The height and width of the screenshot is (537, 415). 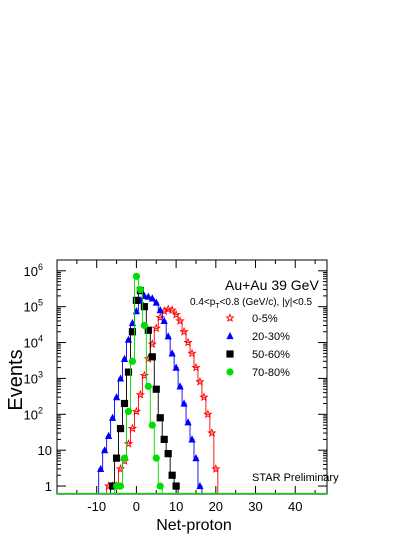 I want to click on cuts-label: 0.4<pT<0.8 (GeV/c), |y|<0.5, so click(x=251, y=303).